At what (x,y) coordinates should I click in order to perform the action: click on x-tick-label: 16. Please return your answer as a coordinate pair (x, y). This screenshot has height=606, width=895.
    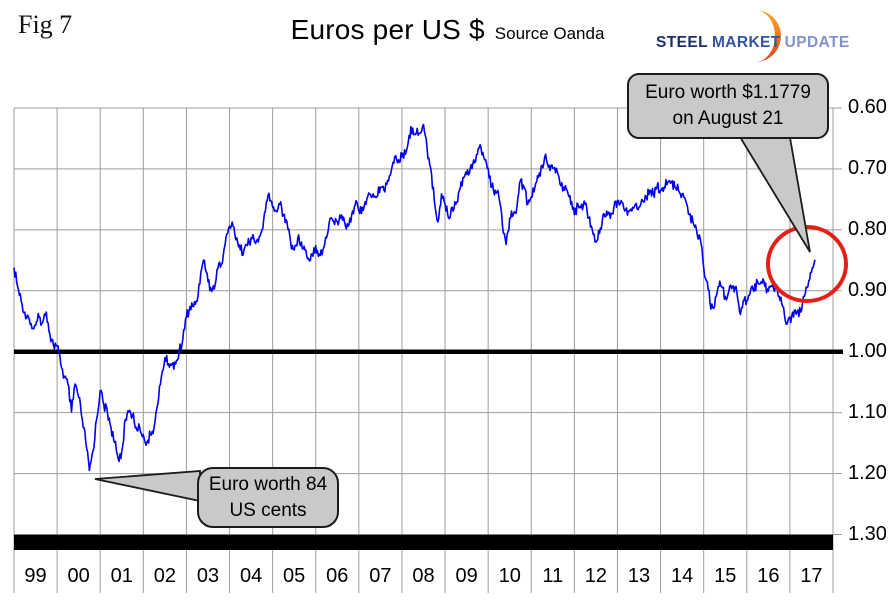
    Looking at the image, I should click on (768, 576).